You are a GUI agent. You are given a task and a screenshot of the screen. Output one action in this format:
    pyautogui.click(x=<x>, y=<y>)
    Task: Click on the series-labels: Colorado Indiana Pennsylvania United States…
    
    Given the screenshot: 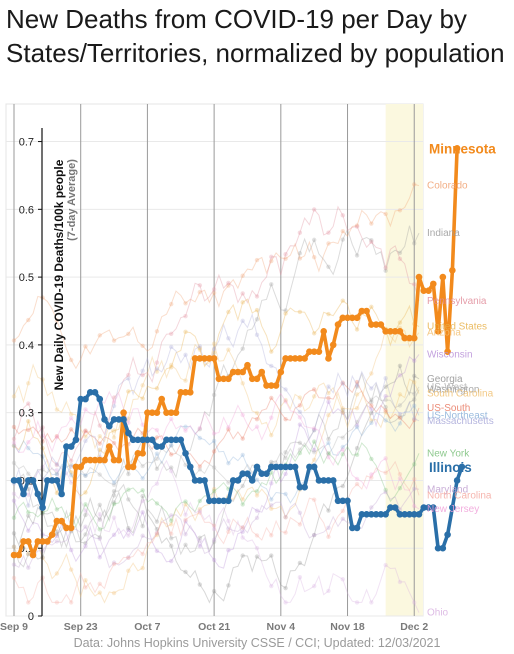 What is the action you would take?
    pyautogui.click(x=461, y=379)
    